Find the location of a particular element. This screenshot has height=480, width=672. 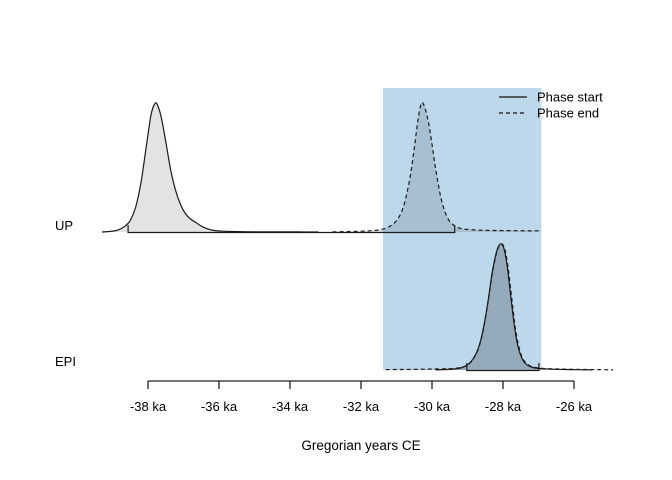

density-fill-up-start is located at coordinates (210, 167).